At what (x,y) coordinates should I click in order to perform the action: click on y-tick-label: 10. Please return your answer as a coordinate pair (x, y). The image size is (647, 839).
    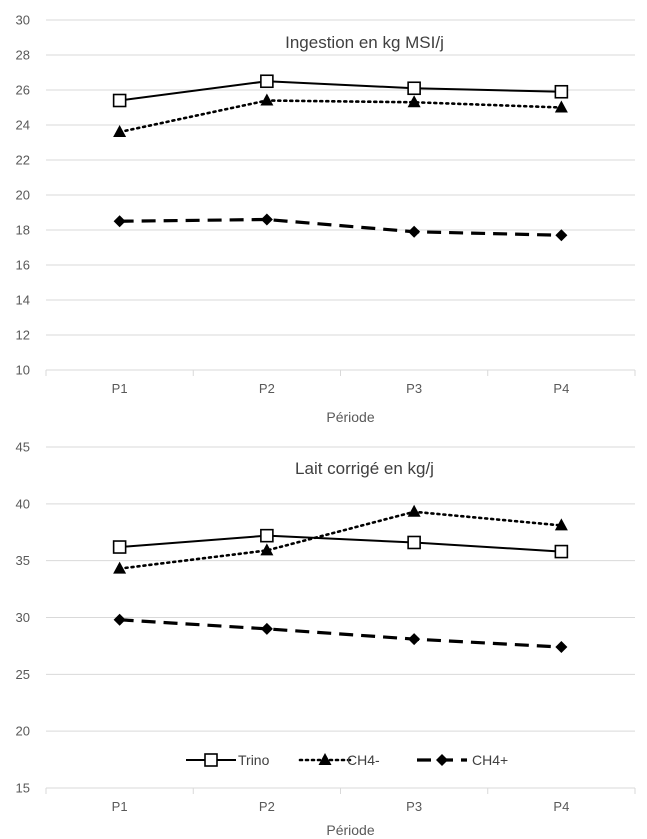
    Looking at the image, I should click on (23, 370).